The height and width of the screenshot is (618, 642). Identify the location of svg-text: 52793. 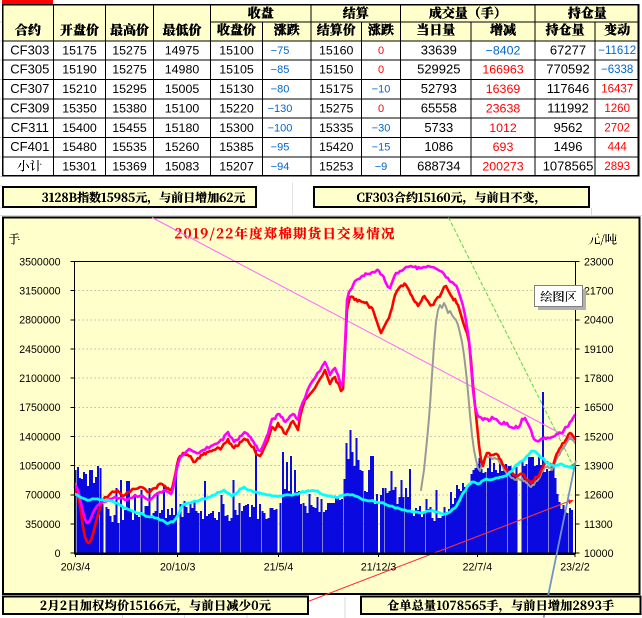
(439, 88).